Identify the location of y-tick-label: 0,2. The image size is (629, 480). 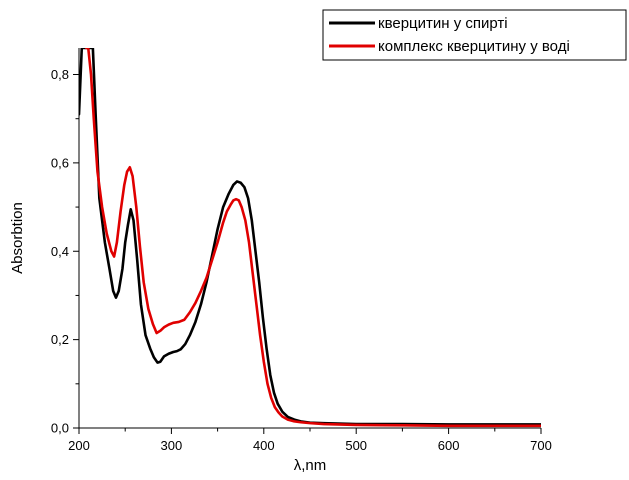
(60, 339).